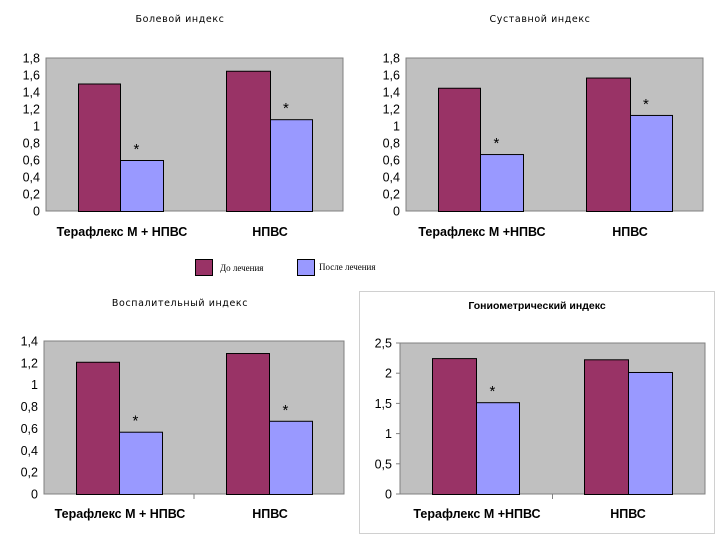 The width and height of the screenshot is (720, 540). What do you see at coordinates (388, 374) in the screenshot?
I see `y-tick-label: 2` at bounding box center [388, 374].